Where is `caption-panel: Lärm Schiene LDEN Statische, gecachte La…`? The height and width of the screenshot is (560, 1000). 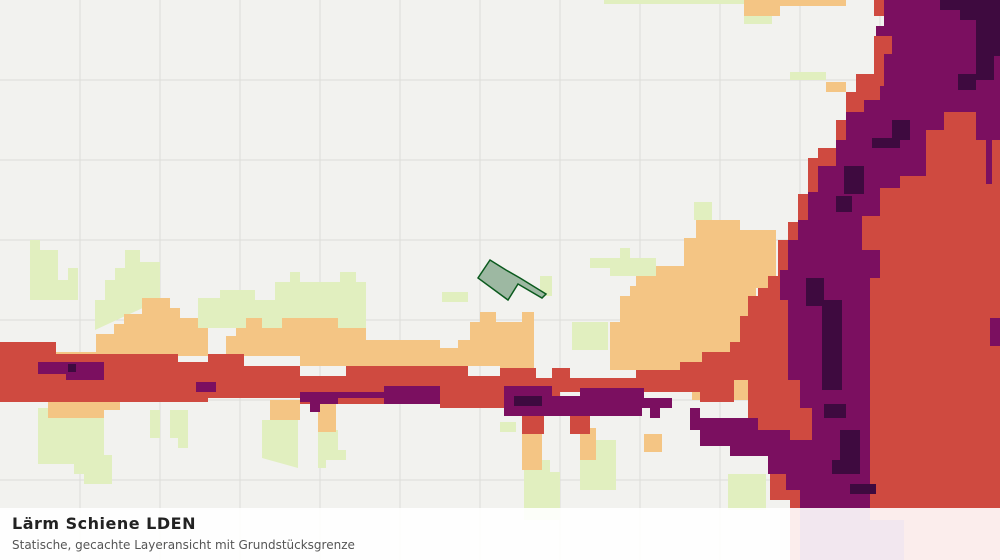
caption-panel: Lärm Schiene LDEN Statische, gecachte La… is located at coordinates (500, 534).